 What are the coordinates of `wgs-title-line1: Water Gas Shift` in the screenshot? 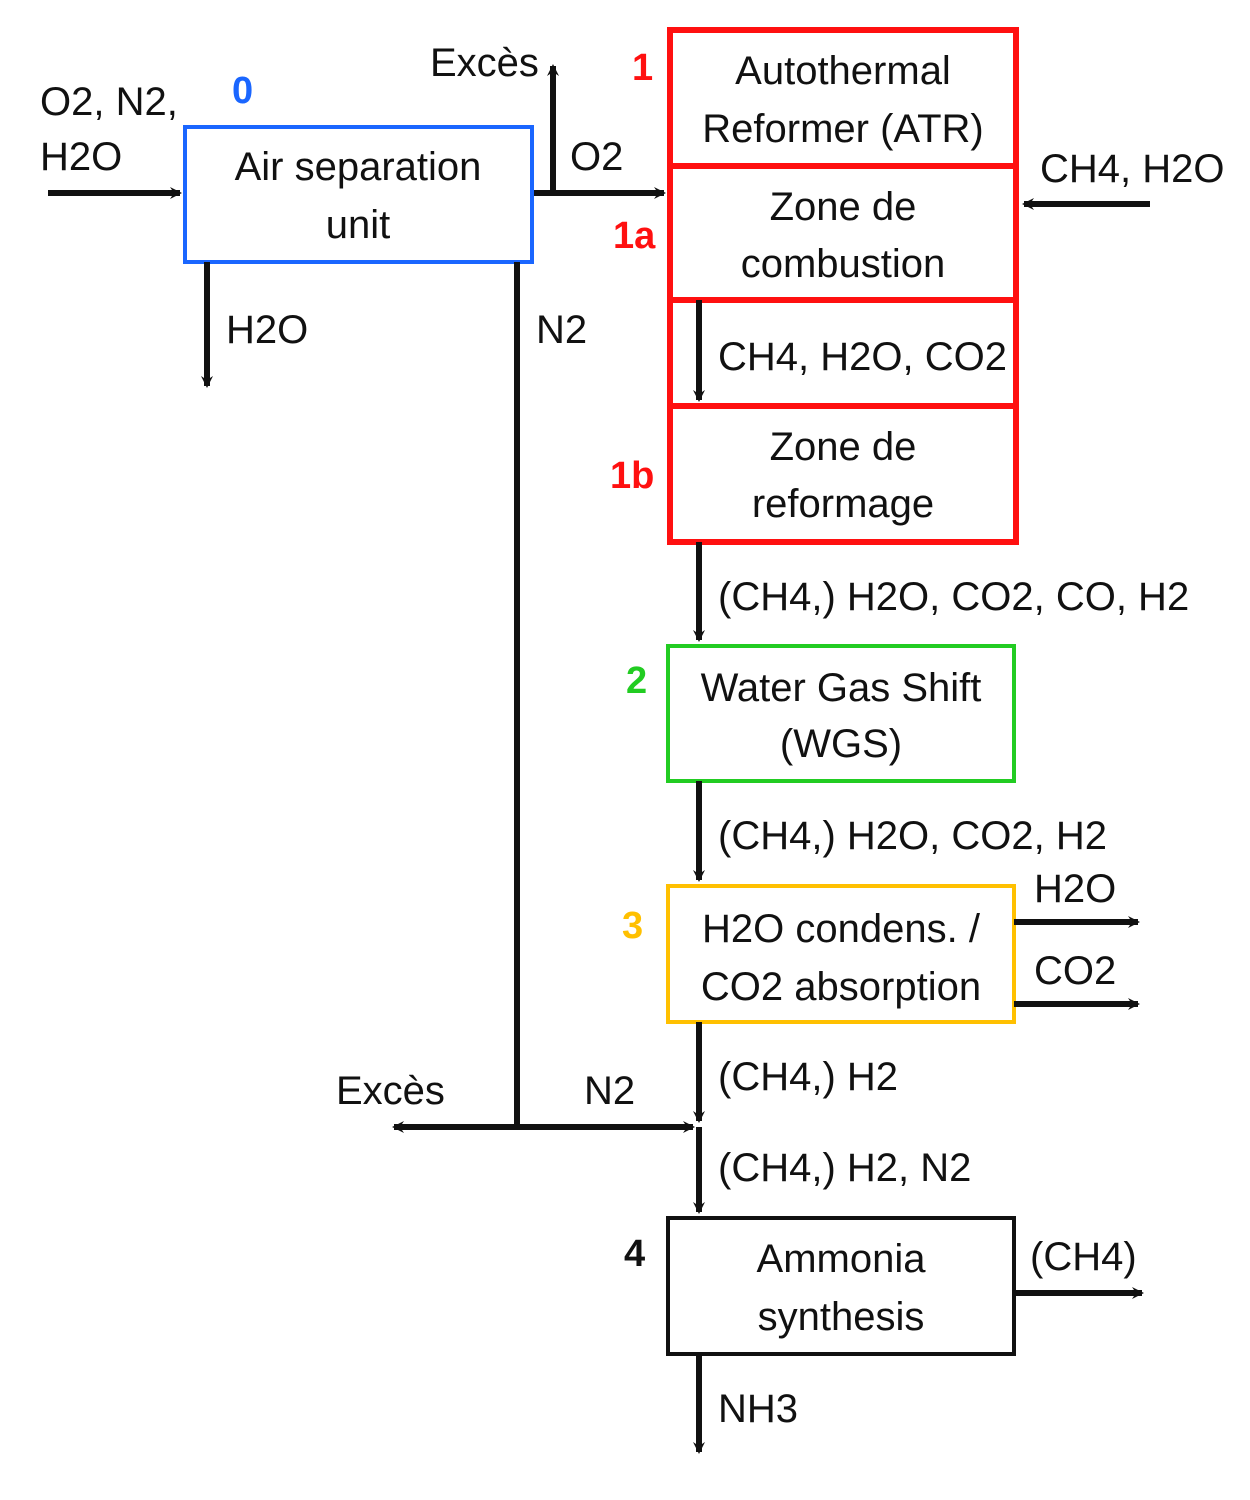 It's located at (841, 688).